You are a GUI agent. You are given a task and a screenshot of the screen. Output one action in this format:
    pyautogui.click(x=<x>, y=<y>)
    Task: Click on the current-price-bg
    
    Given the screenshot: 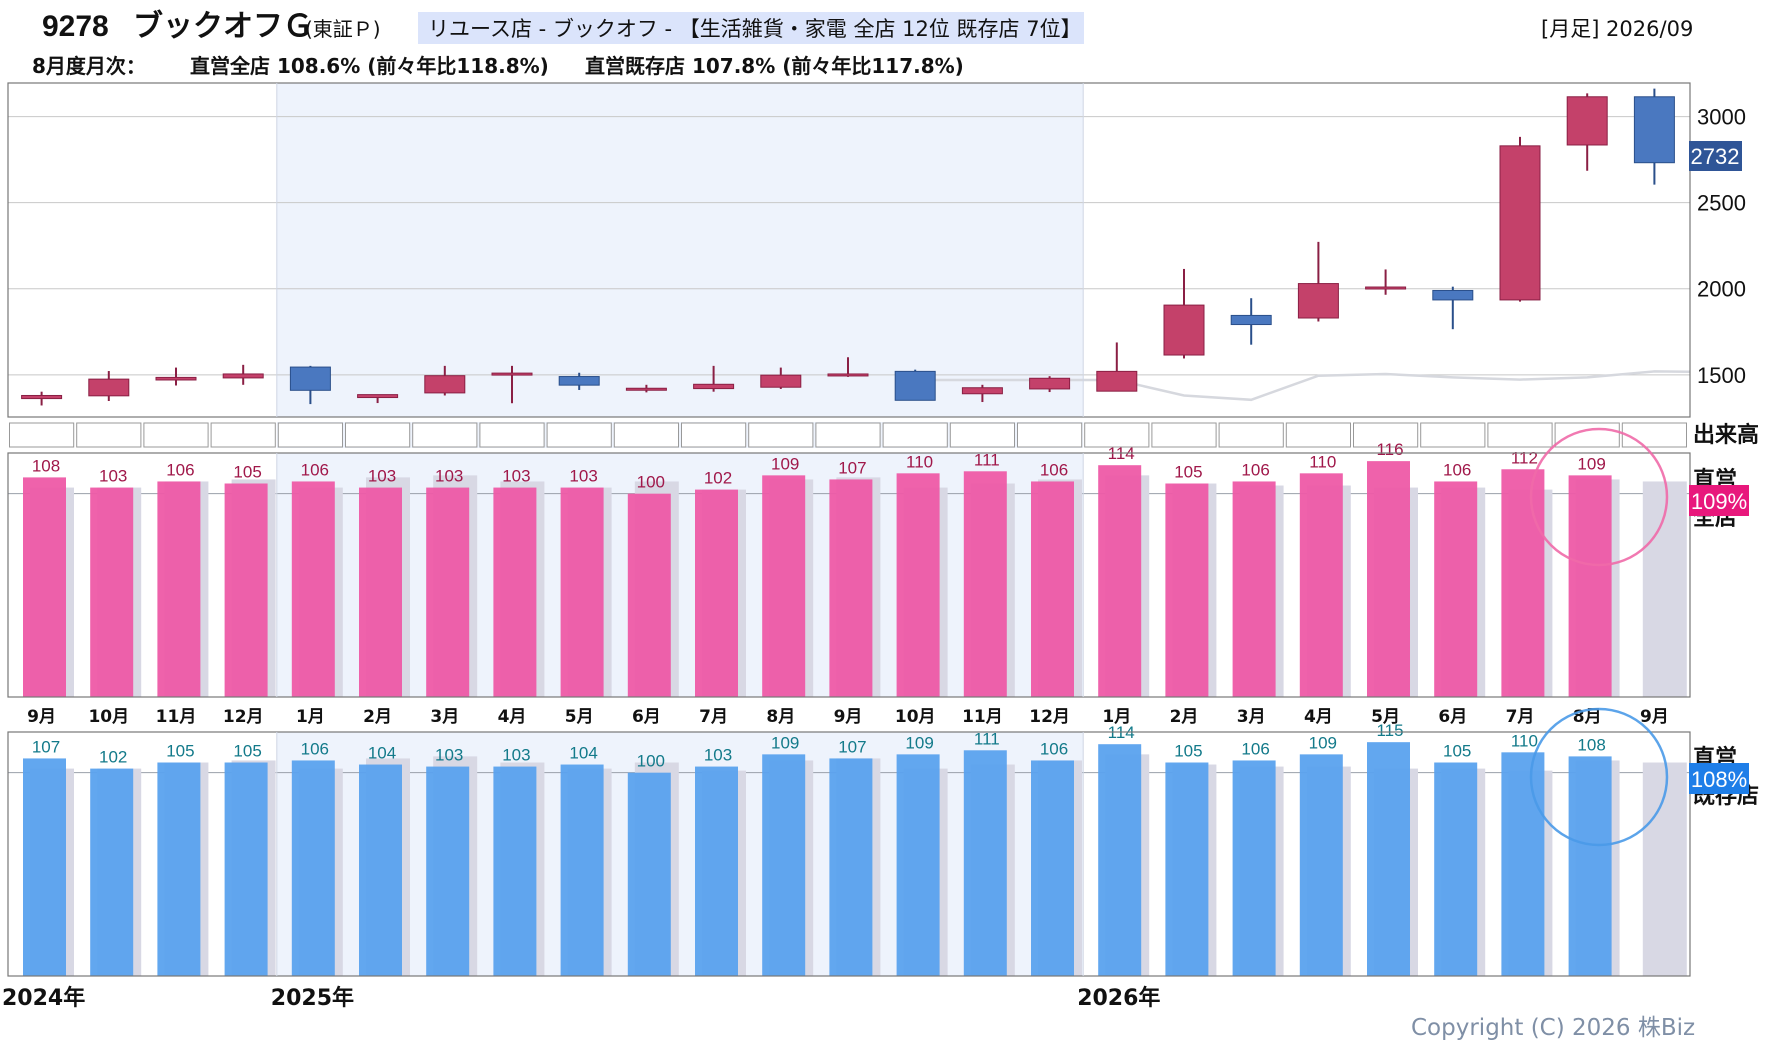 What is the action you would take?
    pyautogui.click(x=1715, y=156)
    